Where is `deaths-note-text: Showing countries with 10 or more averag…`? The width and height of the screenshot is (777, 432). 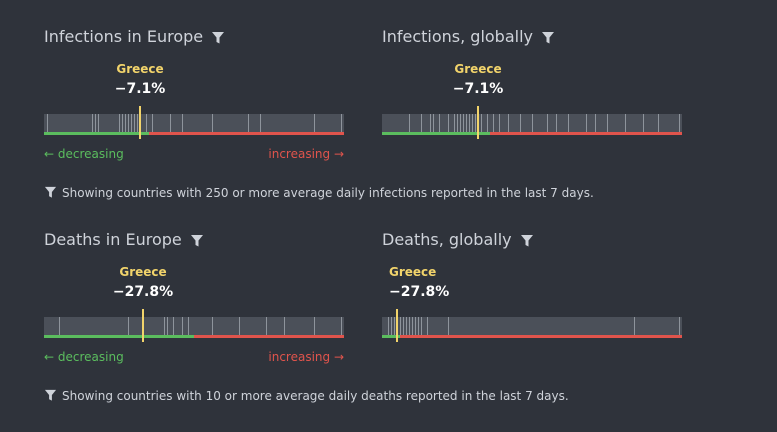
deaths-note-text: Showing countries with 10 or more averag… is located at coordinates (315, 396).